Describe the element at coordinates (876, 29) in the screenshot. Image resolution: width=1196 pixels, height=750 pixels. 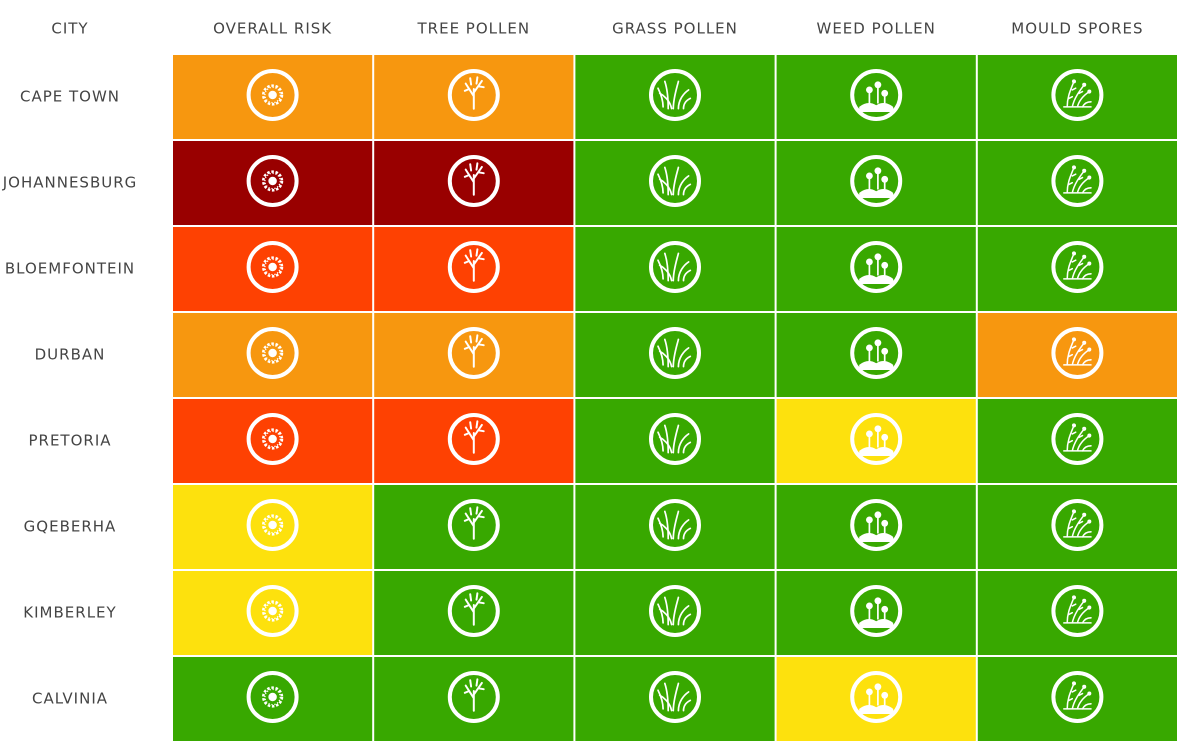
I see `column-header: WEED POLLEN` at that location.